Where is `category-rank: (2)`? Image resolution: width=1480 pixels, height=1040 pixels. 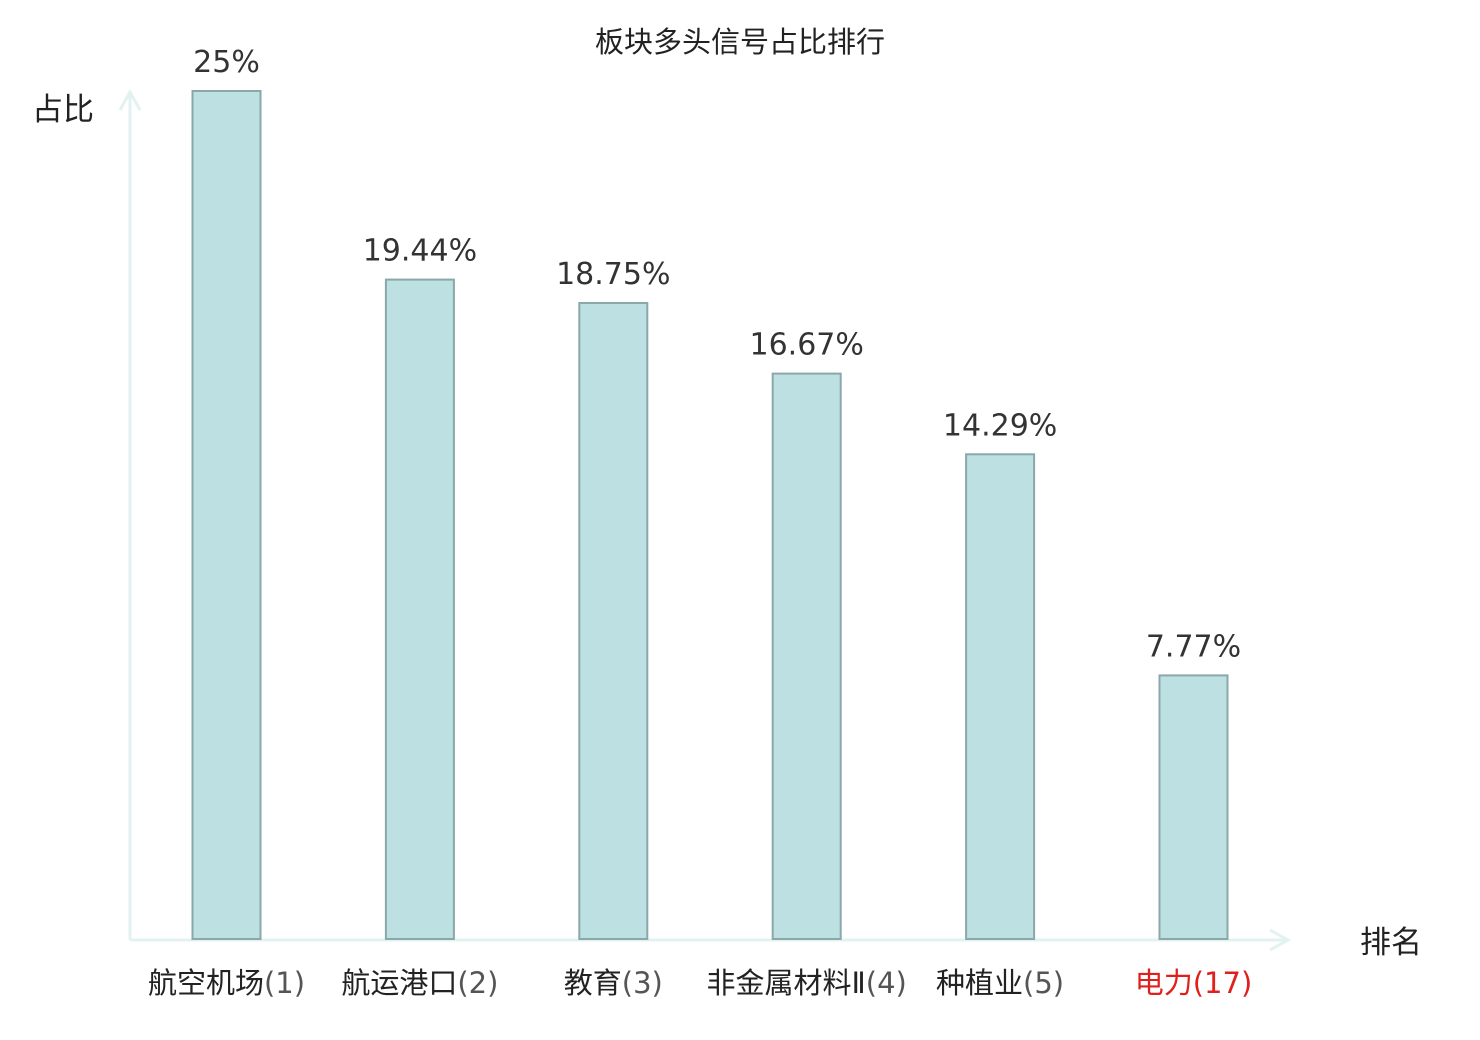 category-rank: (2) is located at coordinates (477, 983).